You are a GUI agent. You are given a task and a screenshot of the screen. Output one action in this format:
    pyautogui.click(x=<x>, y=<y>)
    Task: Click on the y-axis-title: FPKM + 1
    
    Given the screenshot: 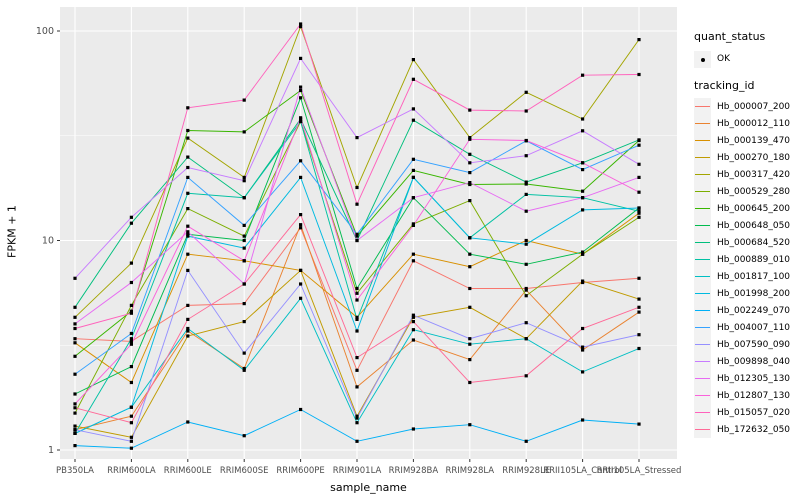 What is the action you would take?
    pyautogui.click(x=12, y=231)
    